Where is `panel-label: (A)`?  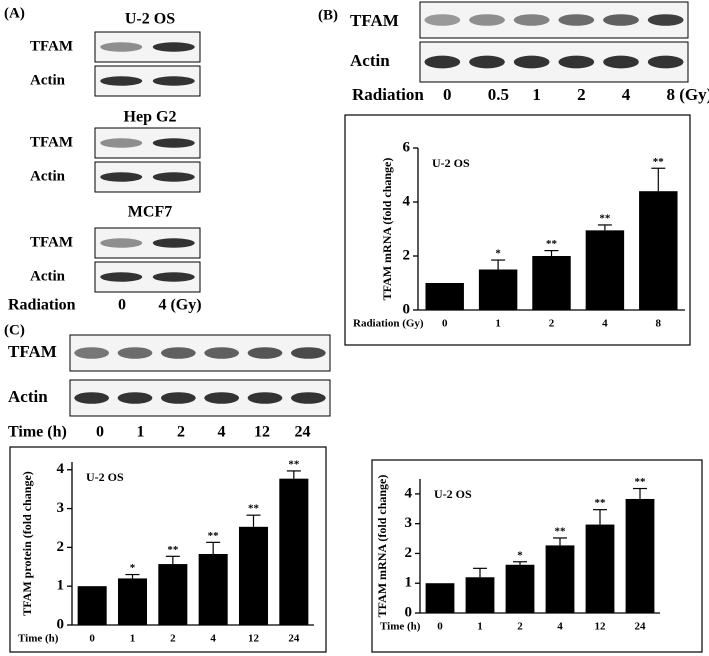
panel-label: (A) is located at coordinates (14, 13).